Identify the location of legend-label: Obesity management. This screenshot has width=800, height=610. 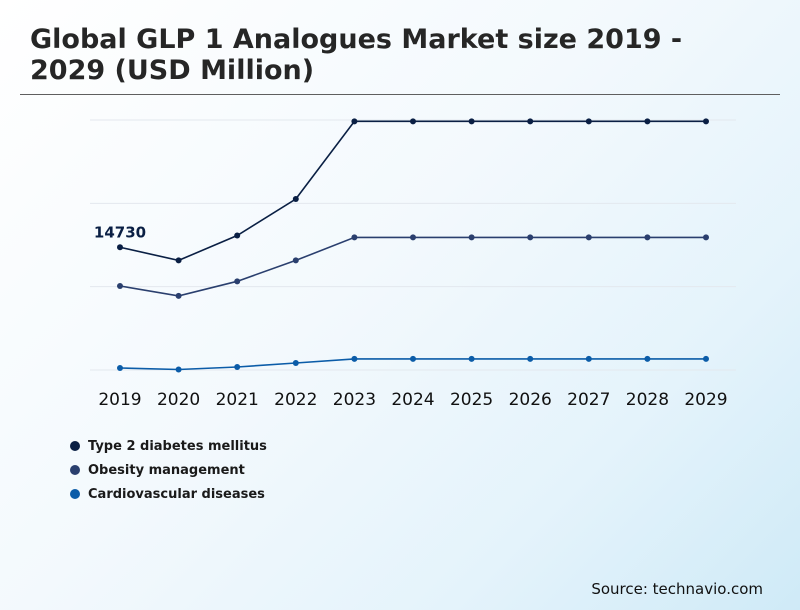
(166, 470).